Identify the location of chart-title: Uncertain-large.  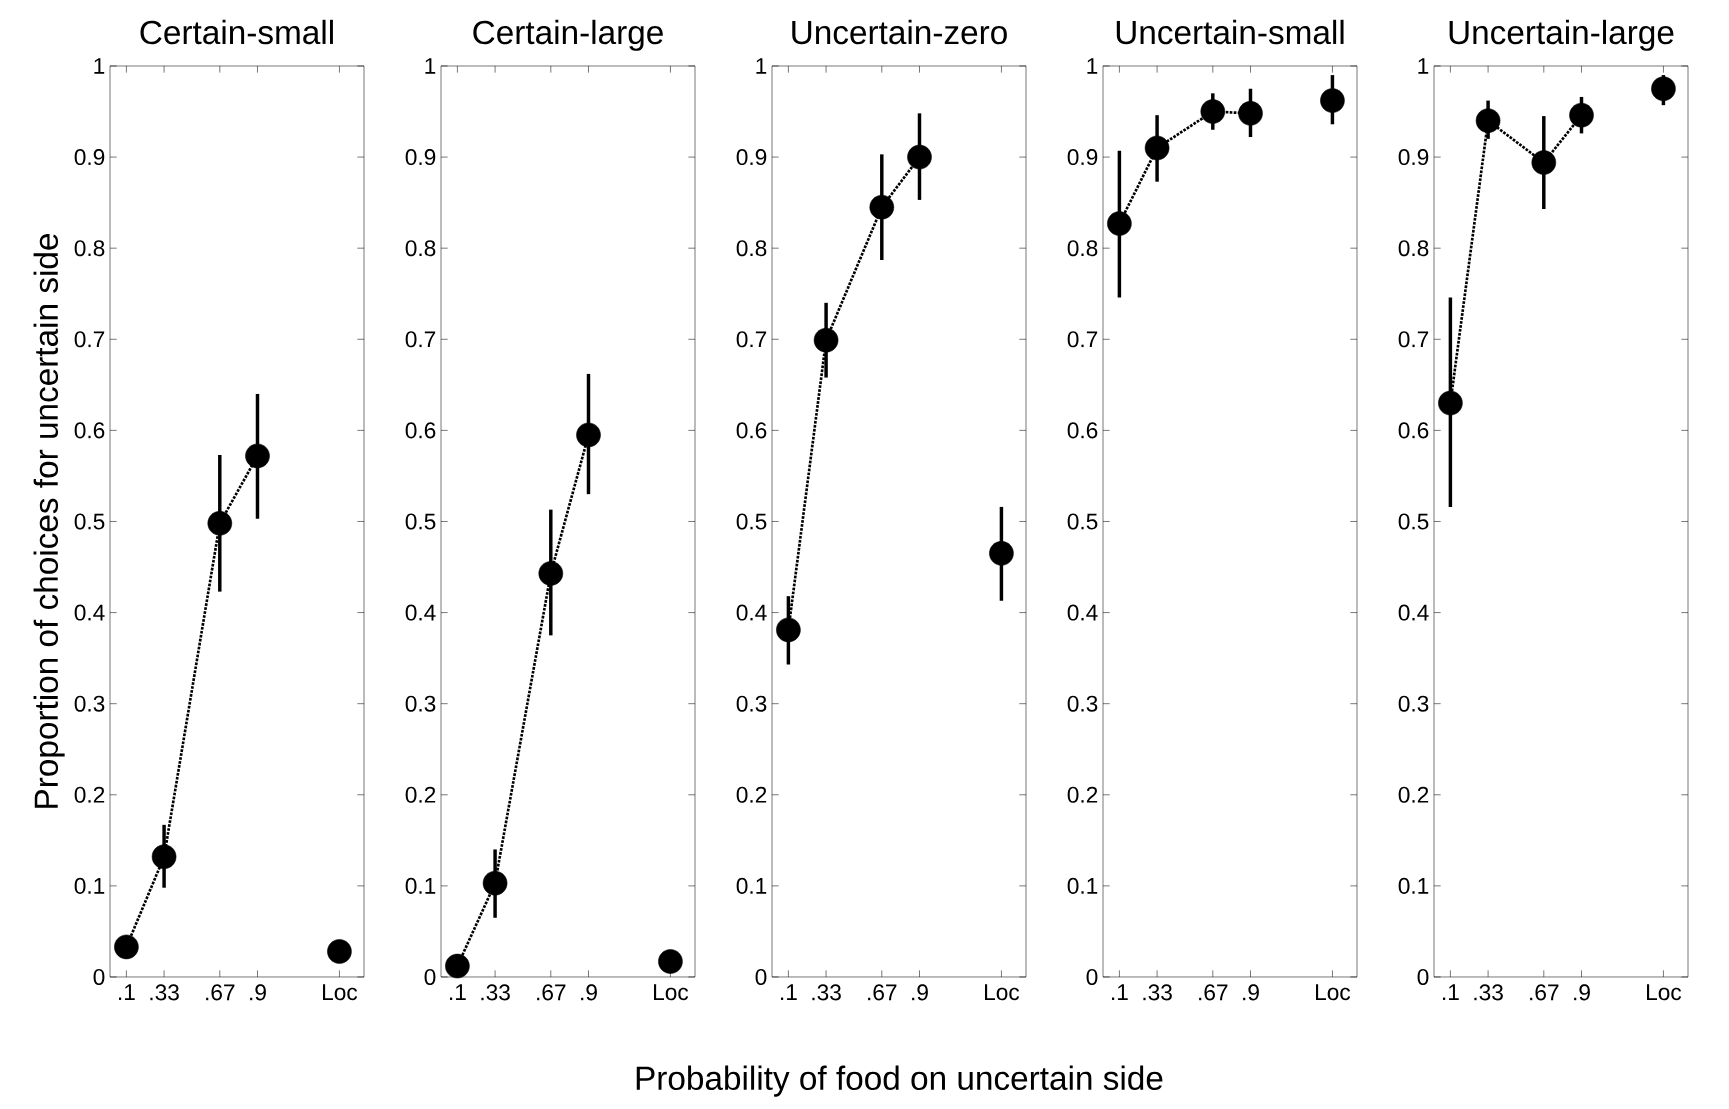
(1561, 35).